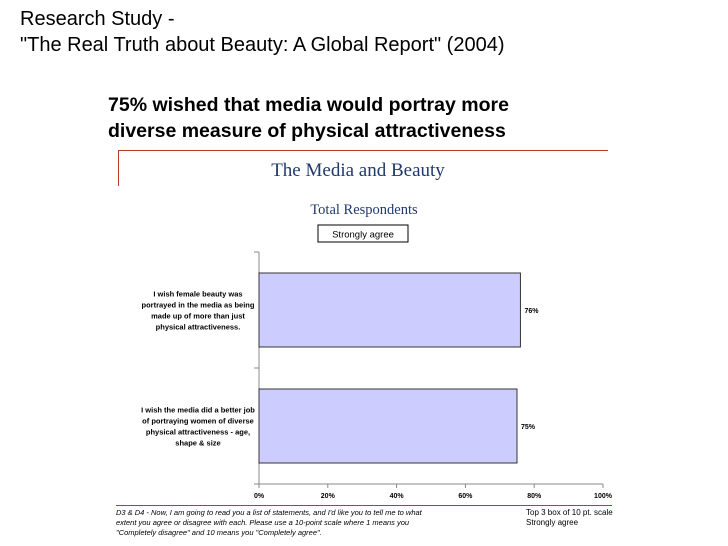  Describe the element at coordinates (308, 105) in the screenshot. I see `slide-subtitle-line-1: 75% wished that media would portray more` at that location.